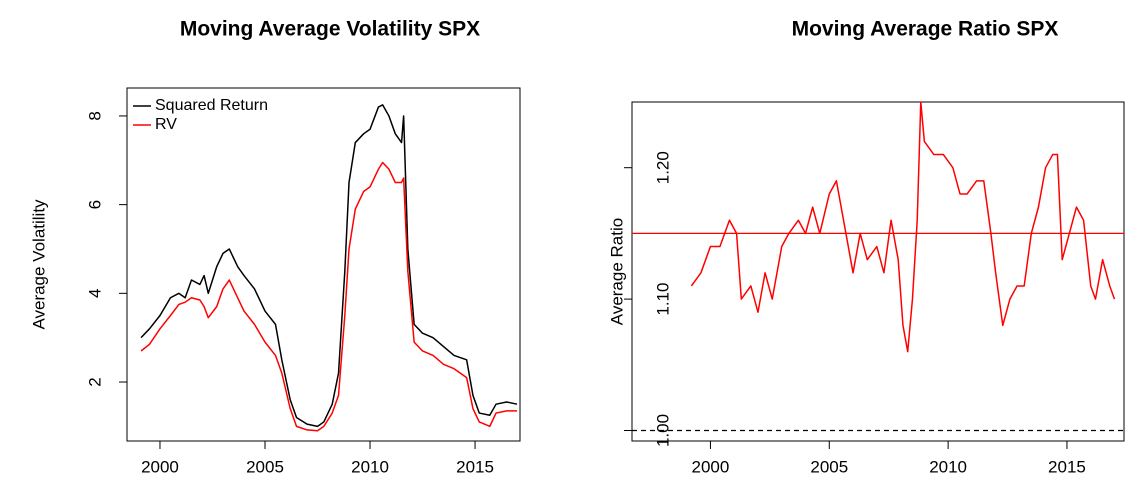 The height and width of the screenshot is (502, 1125). What do you see at coordinates (38, 264) in the screenshot?
I see `y-axis-label: Average Volatility` at bounding box center [38, 264].